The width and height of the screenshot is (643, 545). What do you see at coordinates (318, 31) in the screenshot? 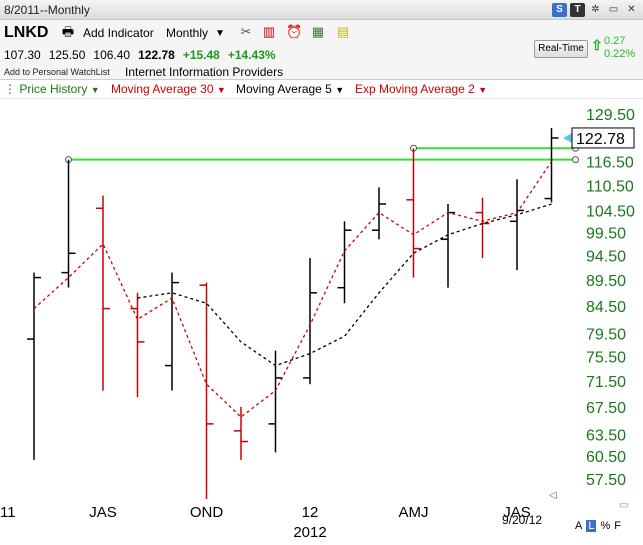
I see `calculator-icon: ▦` at bounding box center [318, 31].